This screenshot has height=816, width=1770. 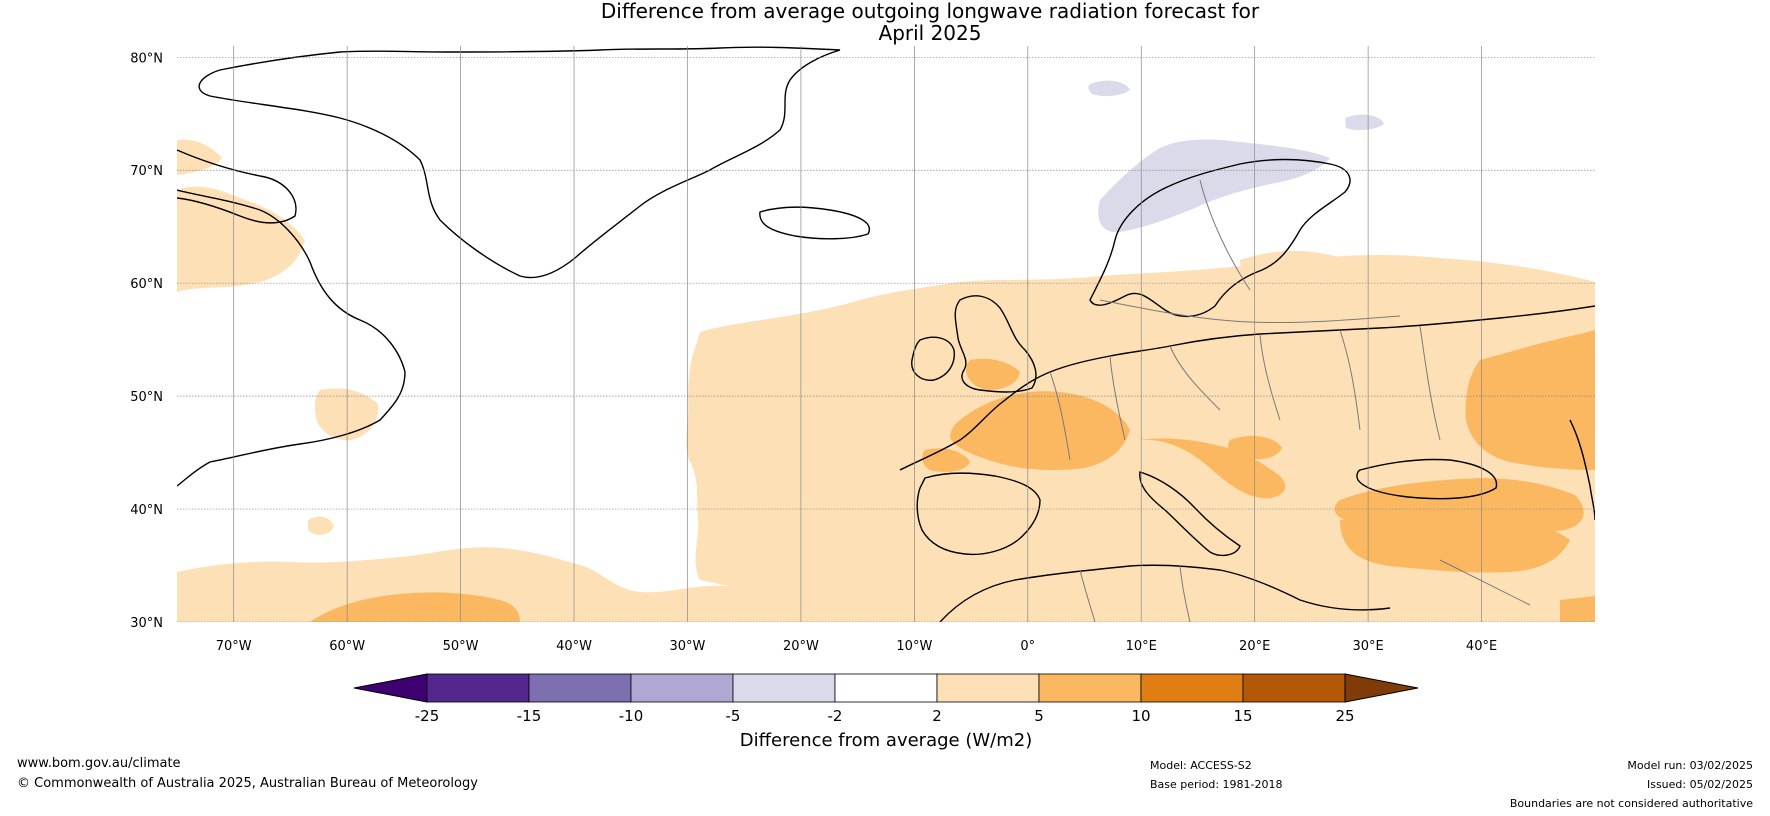 What do you see at coordinates (1201, 765) in the screenshot?
I see `footer-model: Model: ACCESS-S2` at bounding box center [1201, 765].